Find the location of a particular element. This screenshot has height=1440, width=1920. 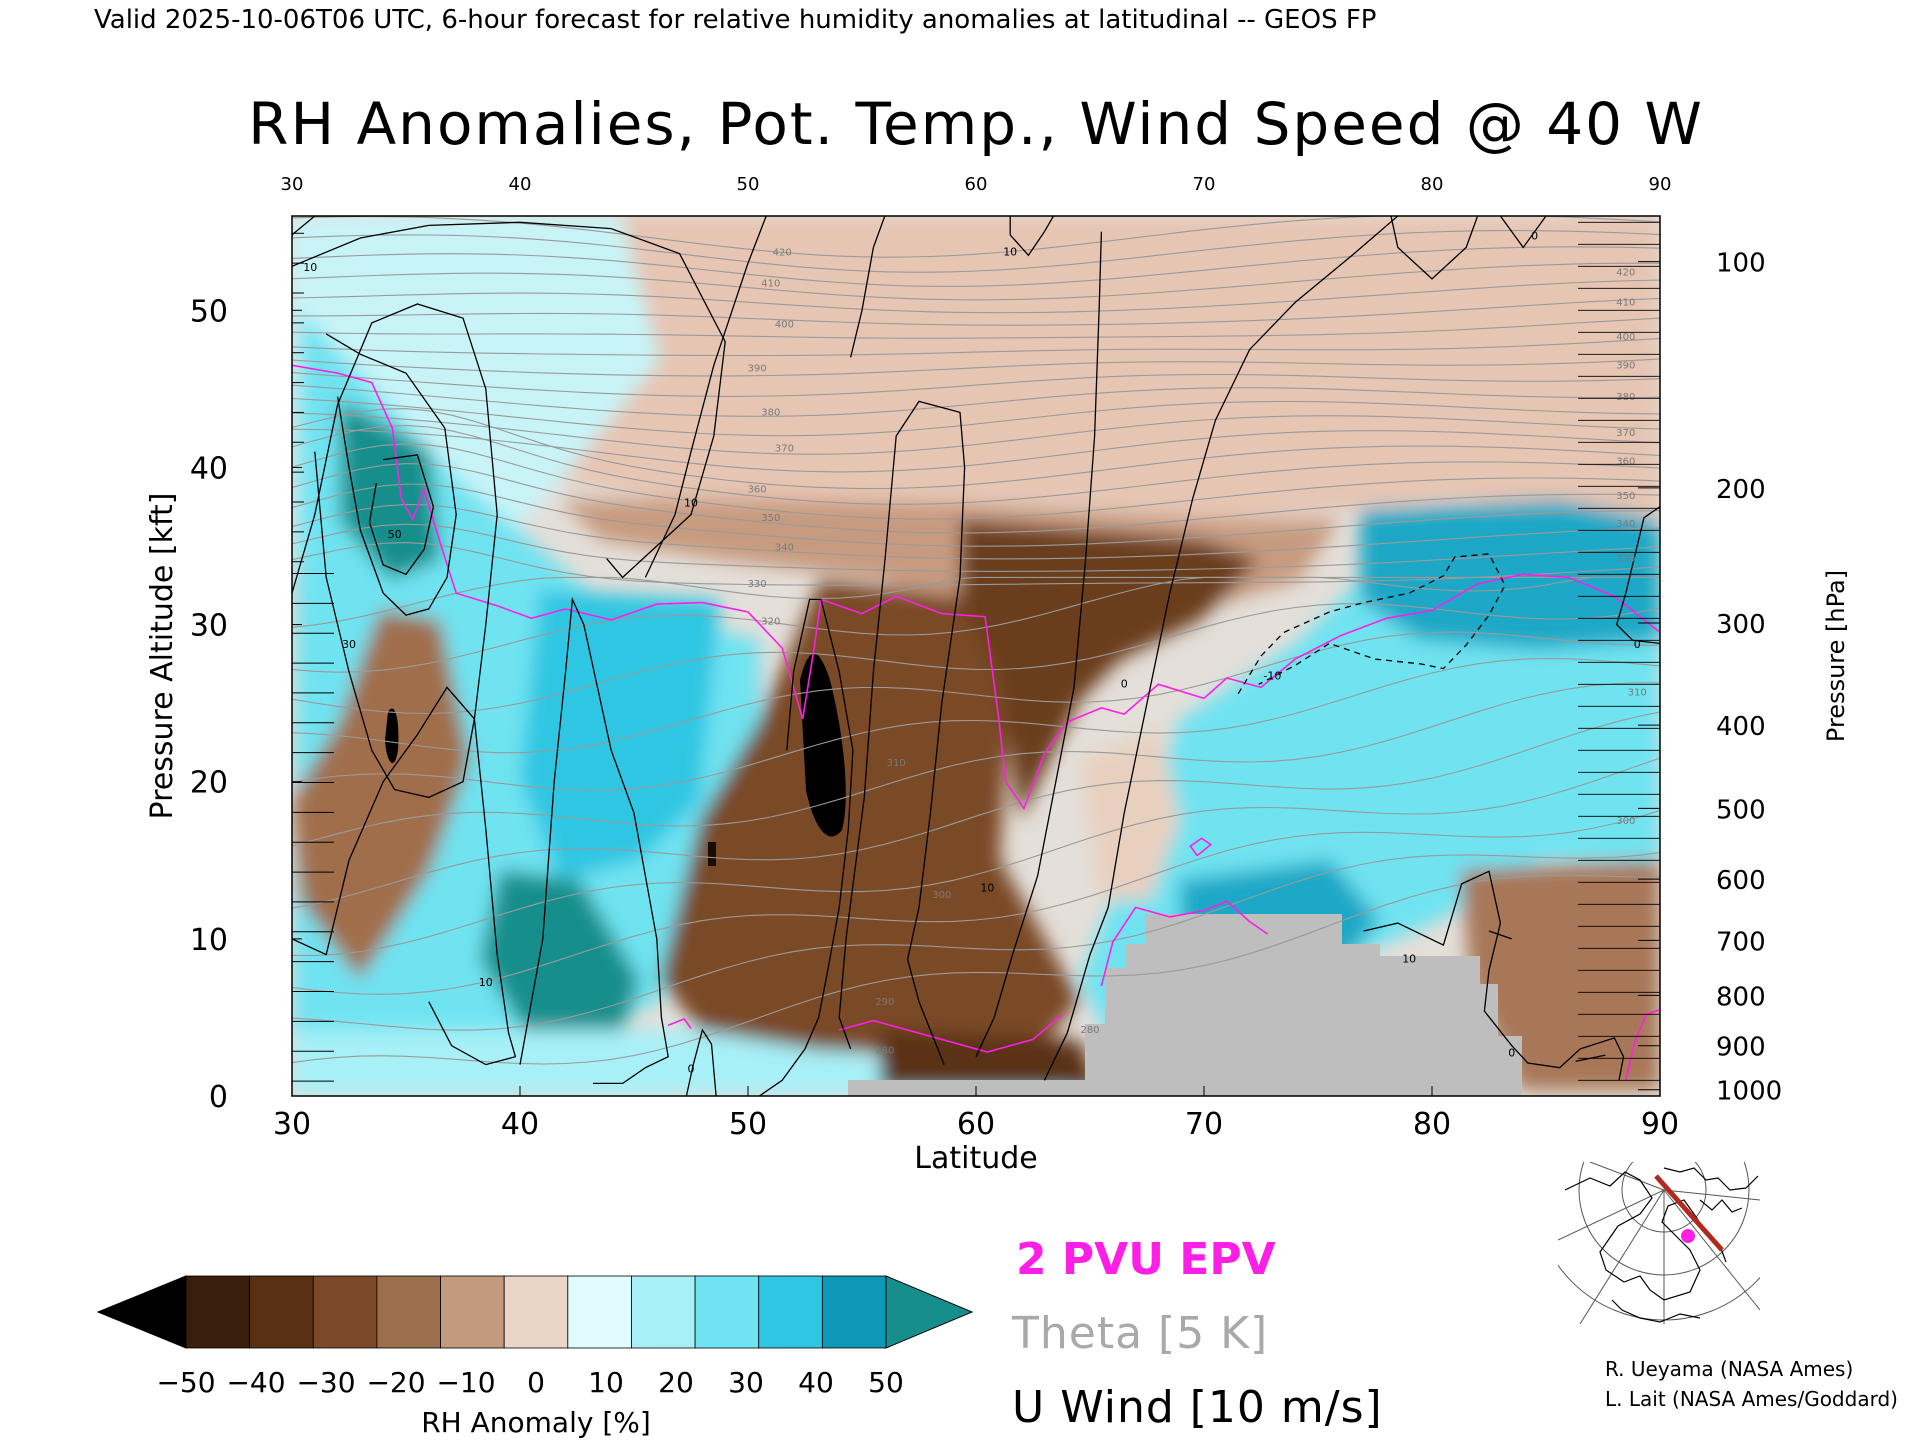

colorbar-tick-label: 40 is located at coordinates (816, 1382).